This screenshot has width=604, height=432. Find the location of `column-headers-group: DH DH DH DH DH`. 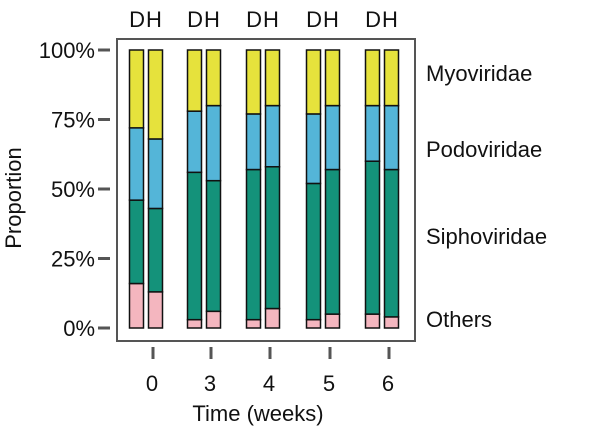

column-headers-group: DH DH DH DH DH is located at coordinates (264, 19).